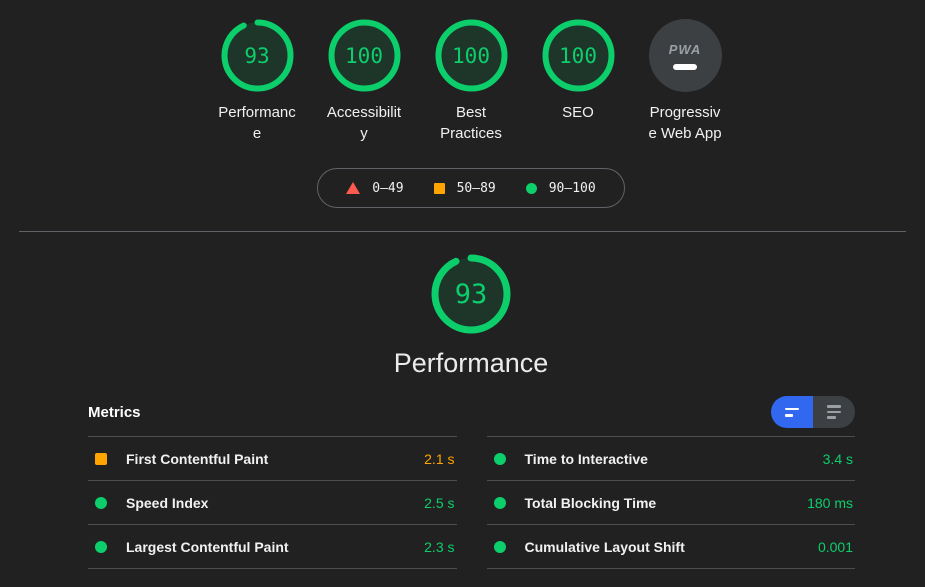 This screenshot has width=925, height=587. I want to click on metric-value: 2.1 s, so click(439, 458).